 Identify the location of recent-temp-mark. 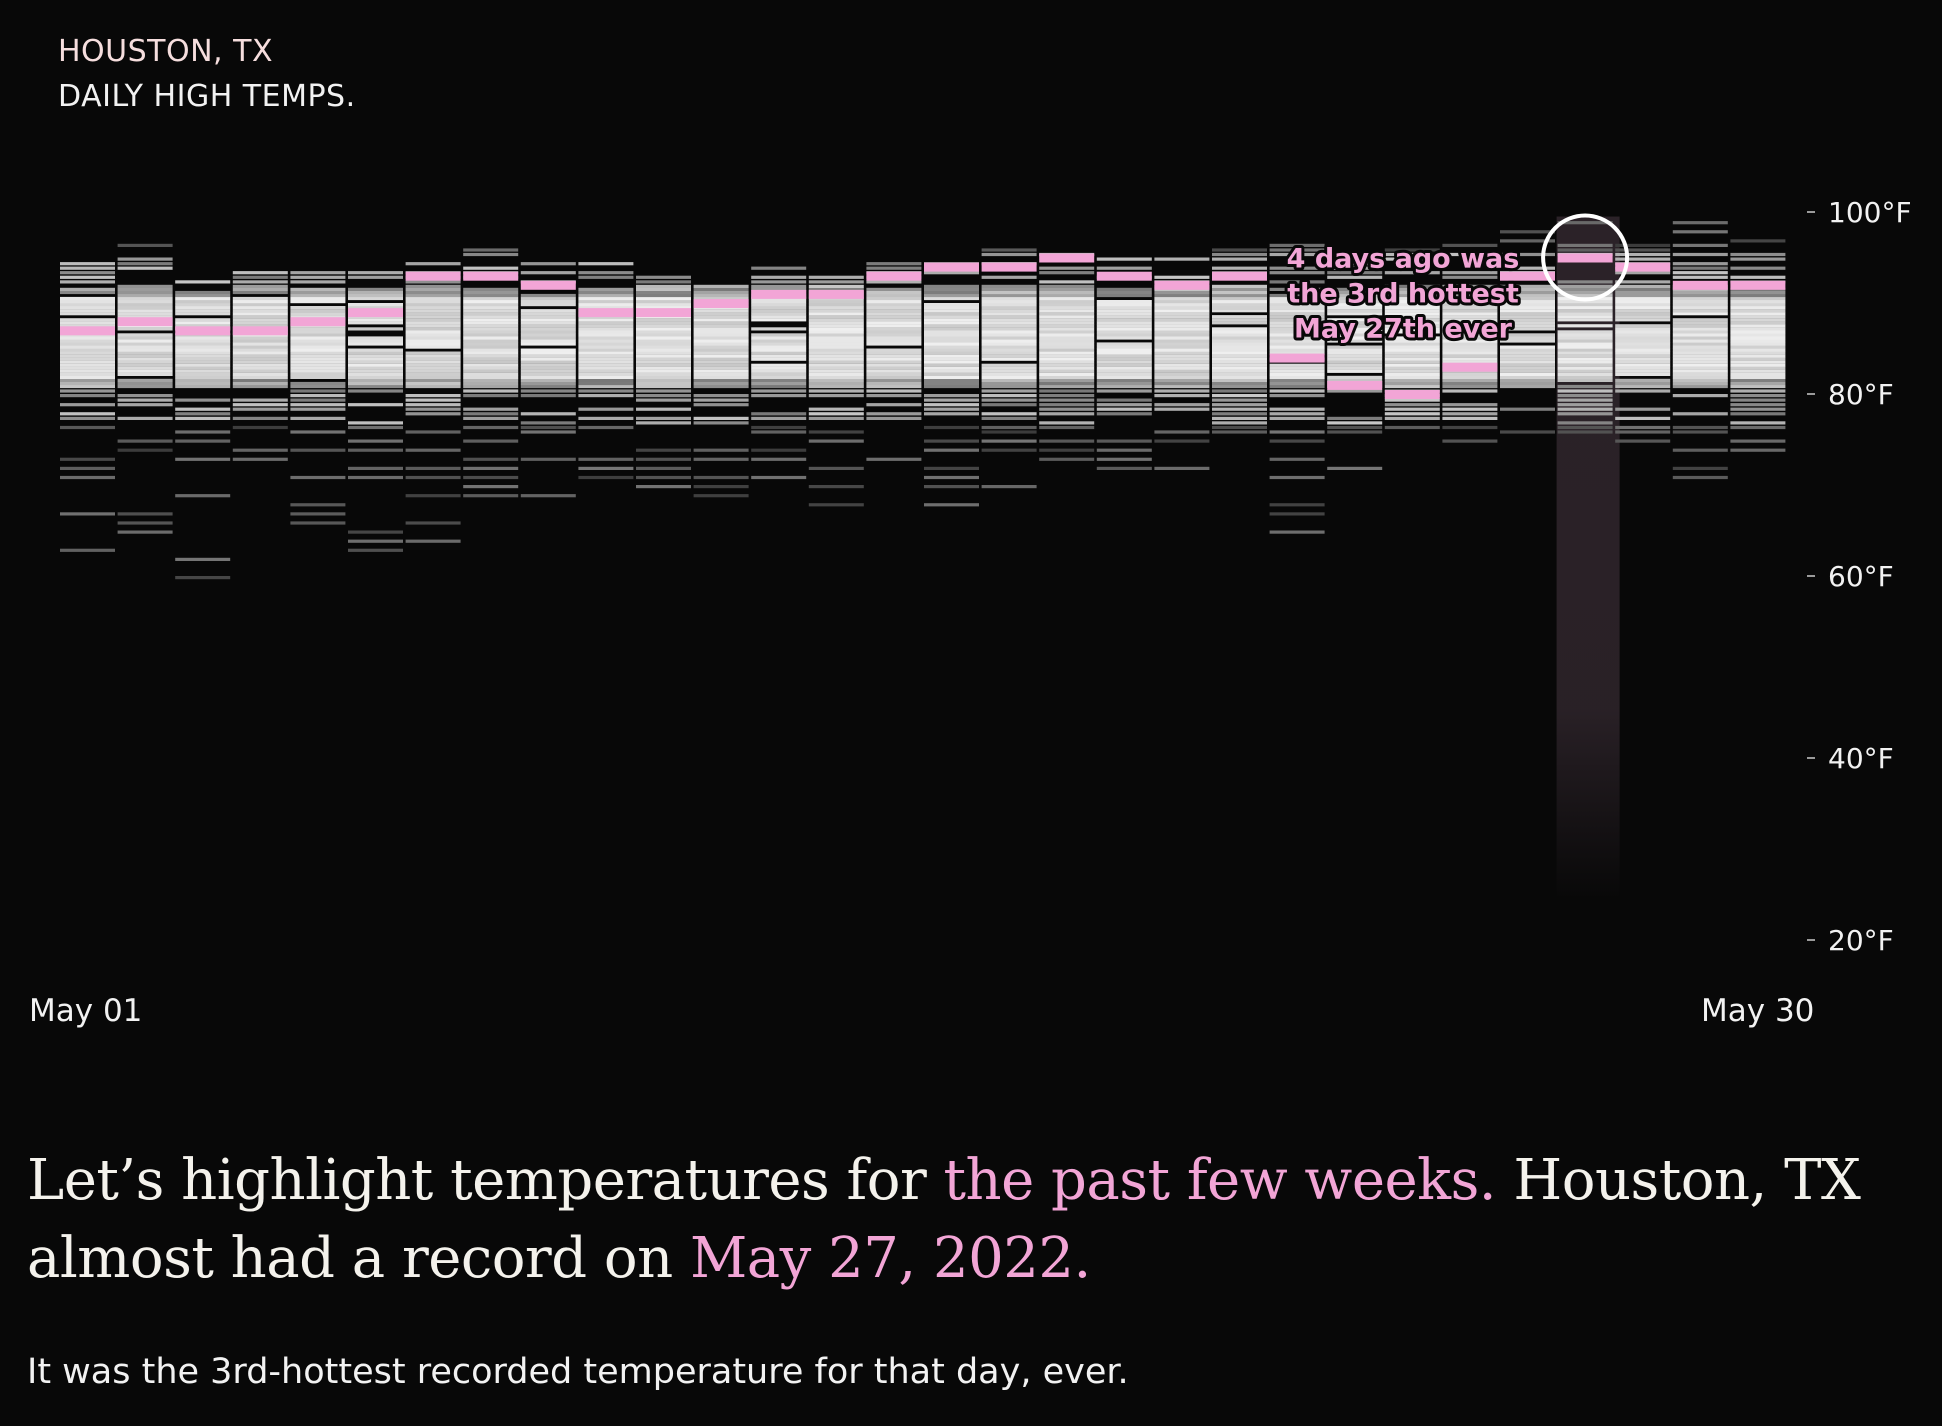
(1700, 285).